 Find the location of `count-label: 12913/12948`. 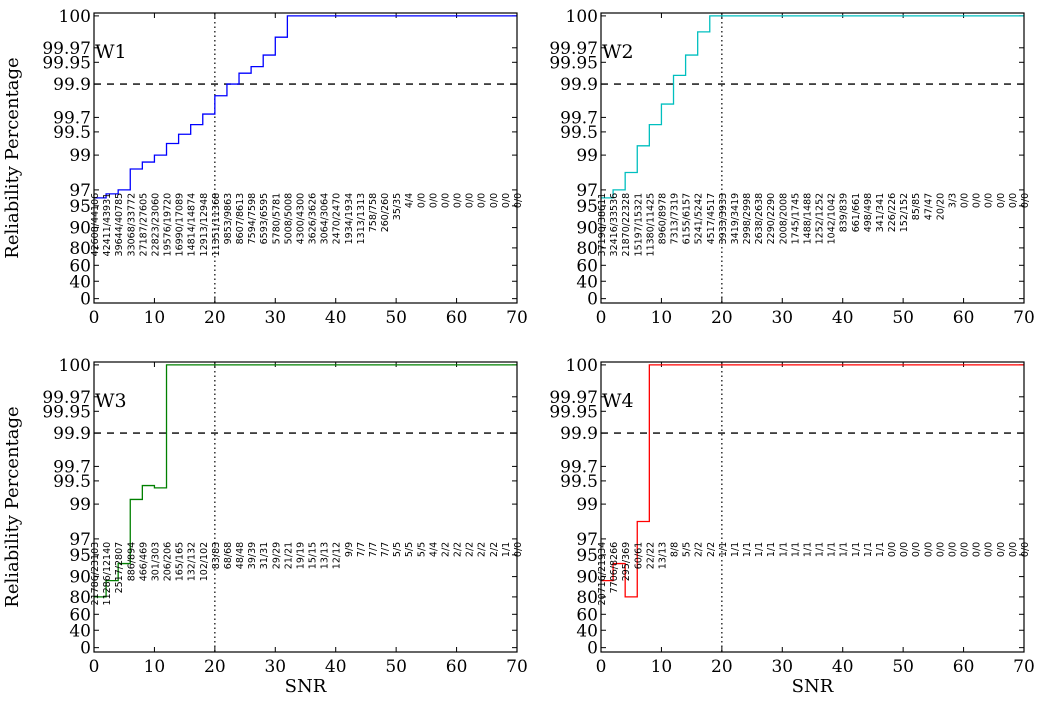

count-label: 12913/12948 is located at coordinates (204, 225).